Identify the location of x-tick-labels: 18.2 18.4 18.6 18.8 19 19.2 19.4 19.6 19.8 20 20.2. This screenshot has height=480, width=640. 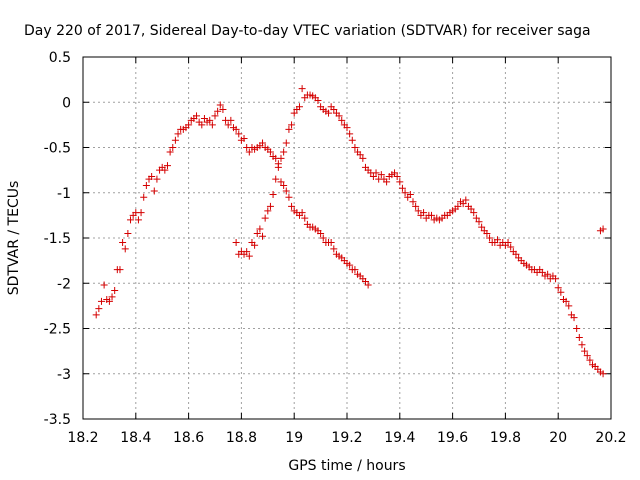
(346, 438).